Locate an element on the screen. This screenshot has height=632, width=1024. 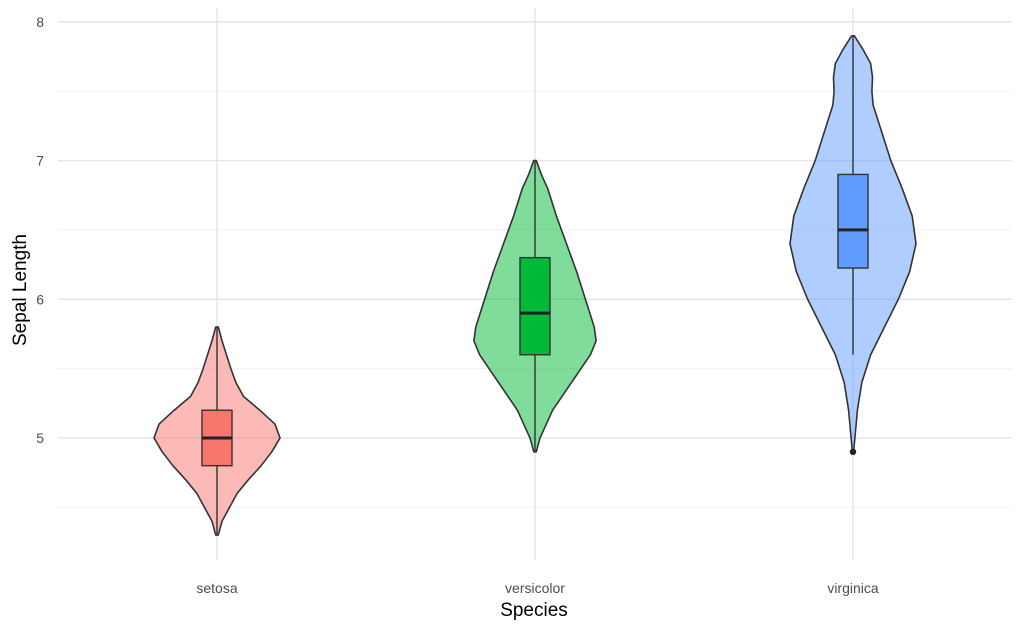
x-tick-label: versicolor is located at coordinates (535, 588).